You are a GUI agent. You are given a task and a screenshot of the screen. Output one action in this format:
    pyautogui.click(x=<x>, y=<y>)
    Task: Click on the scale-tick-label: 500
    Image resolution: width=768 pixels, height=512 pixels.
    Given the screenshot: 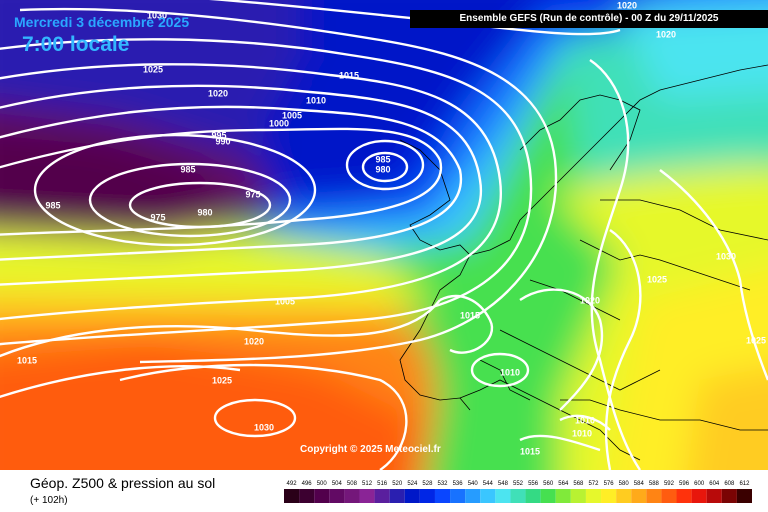 What is the action you would take?
    pyautogui.click(x=322, y=484)
    